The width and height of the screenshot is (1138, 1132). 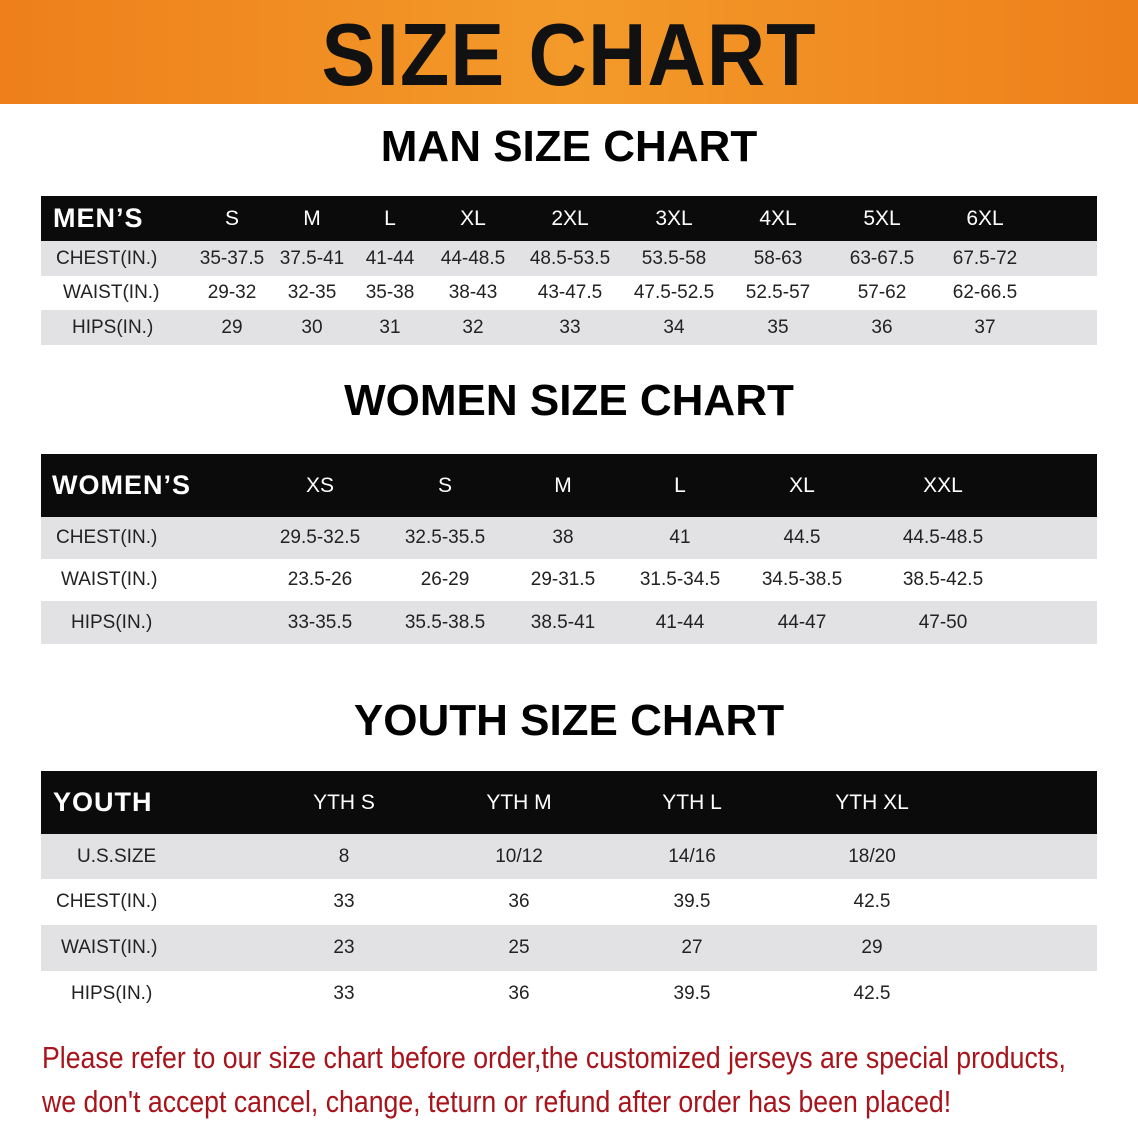 What do you see at coordinates (320, 485) in the screenshot?
I see `table-cell: XS` at bounding box center [320, 485].